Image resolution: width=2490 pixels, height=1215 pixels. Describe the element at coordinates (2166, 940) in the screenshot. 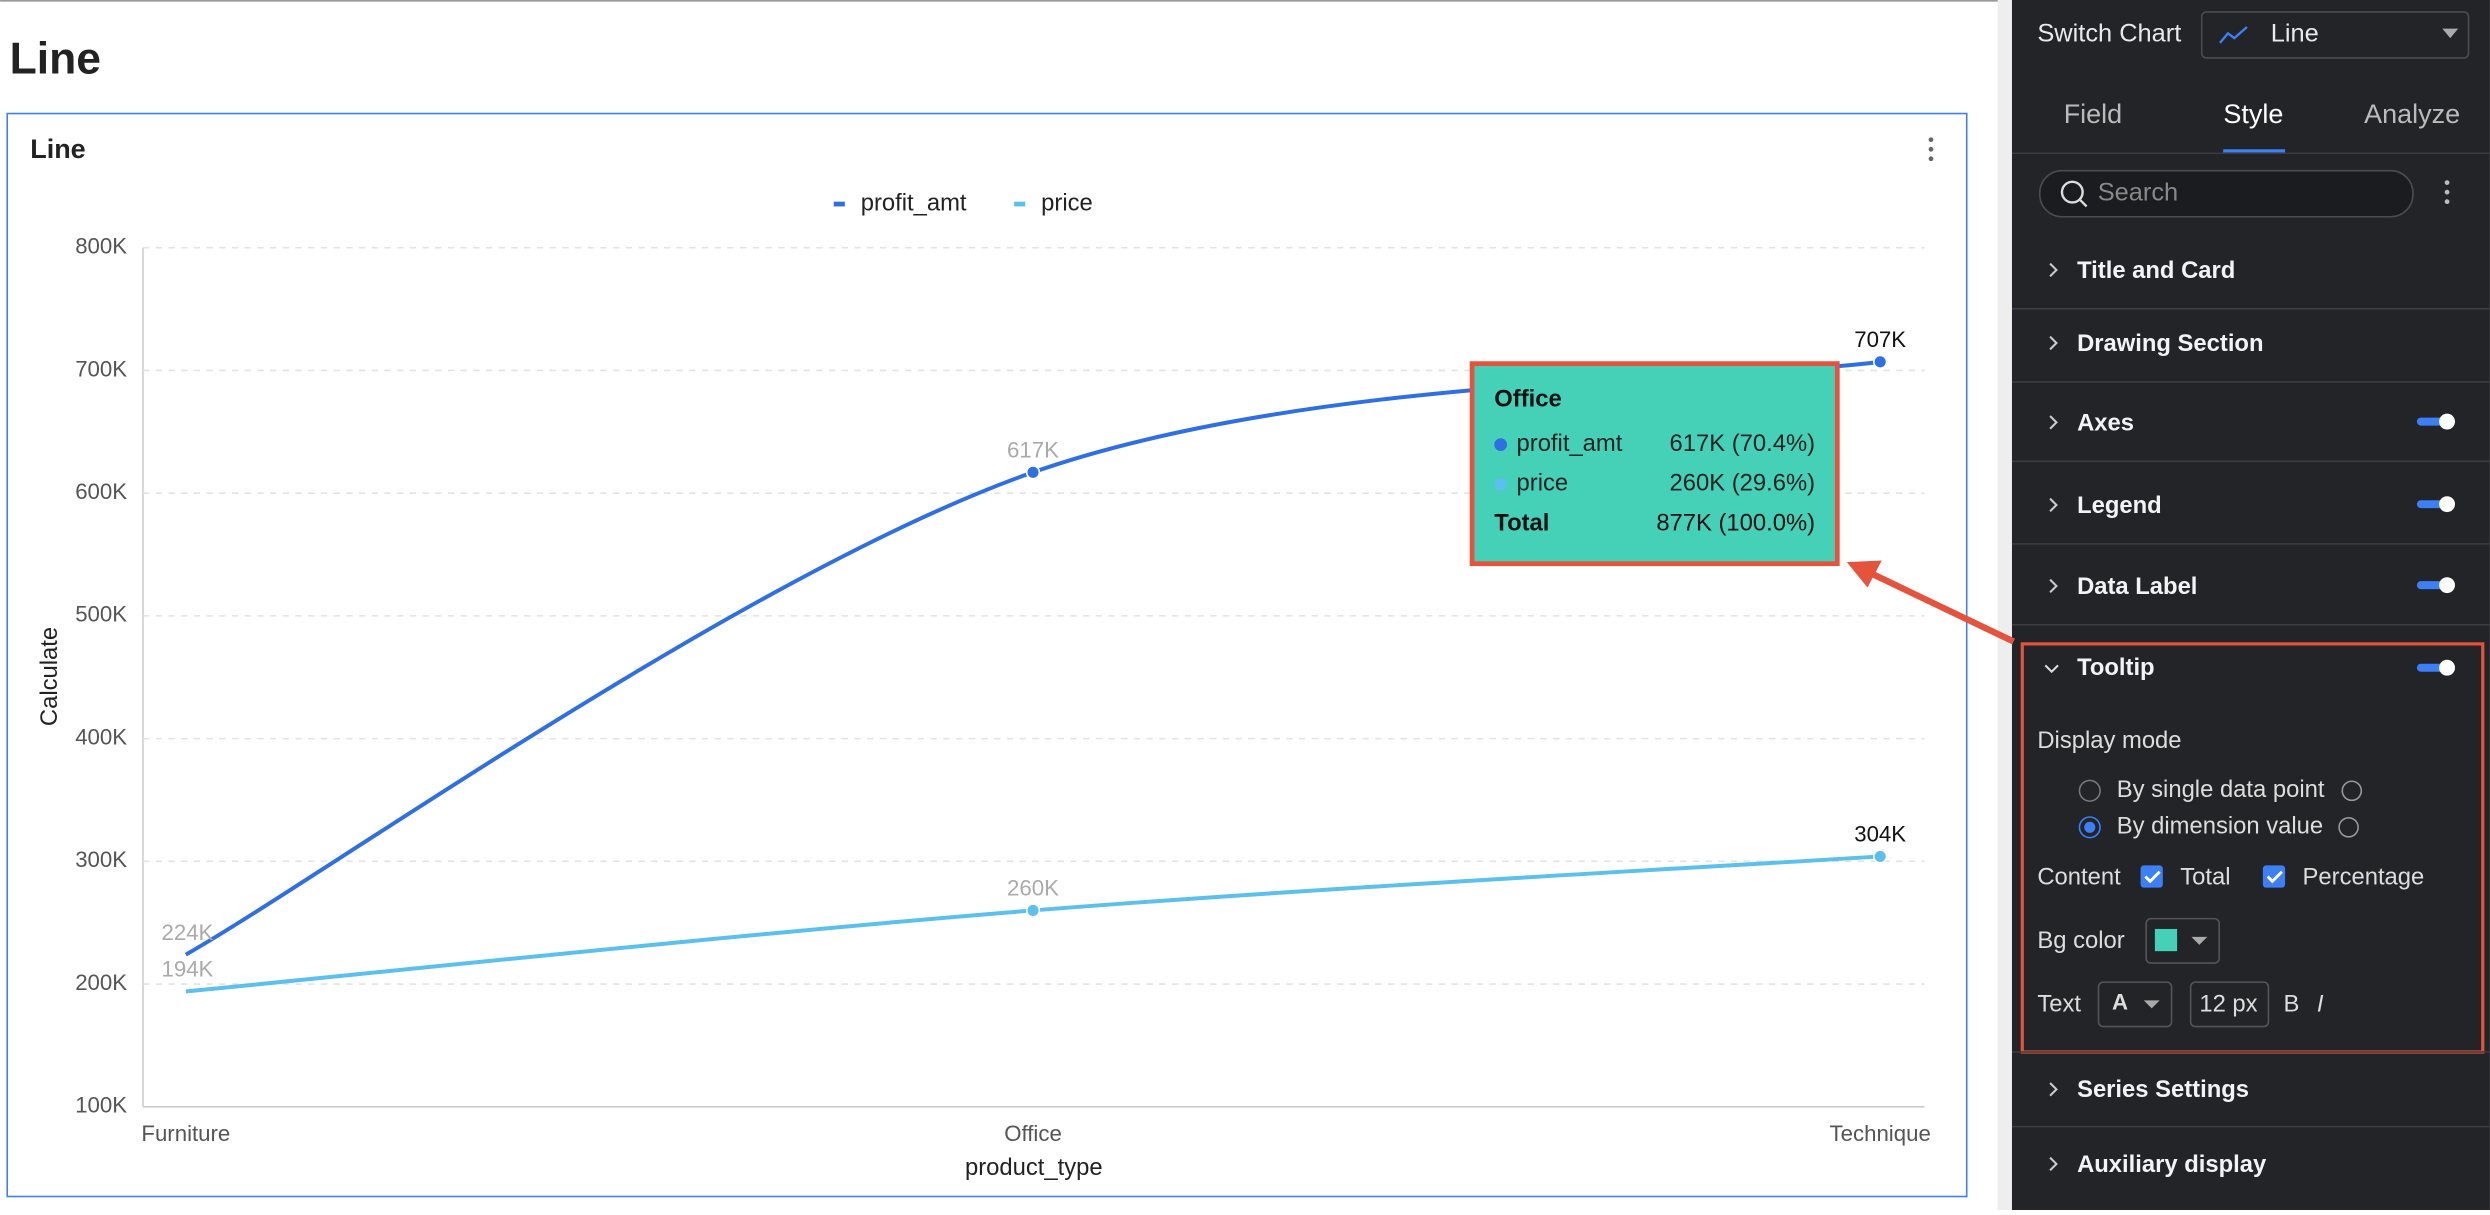

I see `color-swatch` at that location.